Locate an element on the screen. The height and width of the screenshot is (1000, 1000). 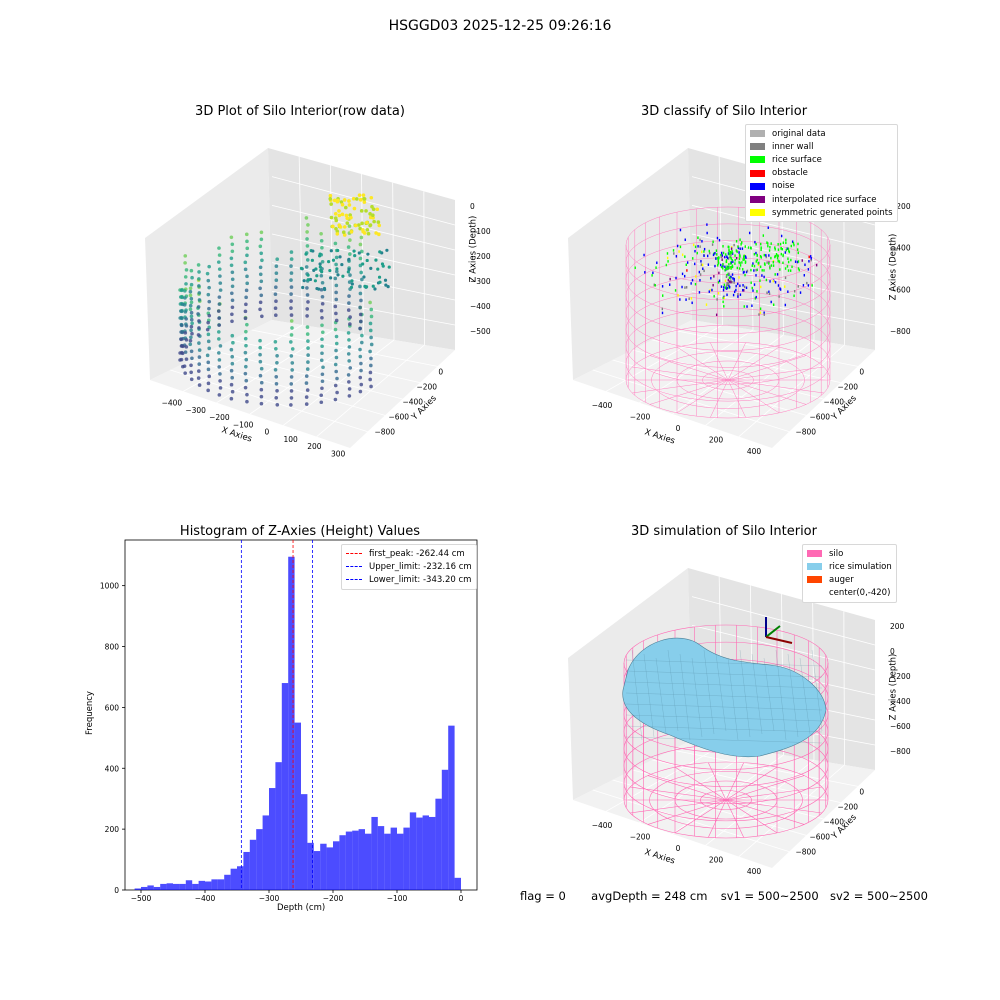
legend-label: inner wall is located at coordinates (793, 146).